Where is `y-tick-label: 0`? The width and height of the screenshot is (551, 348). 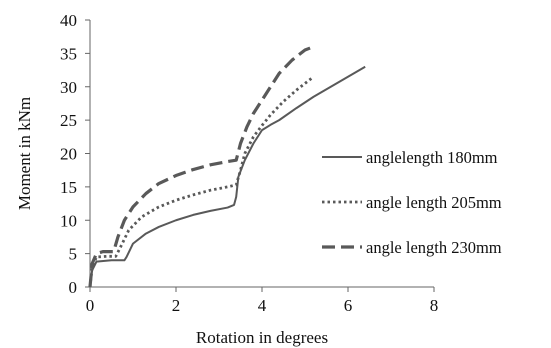 y-tick-label: 0 is located at coordinates (73, 287).